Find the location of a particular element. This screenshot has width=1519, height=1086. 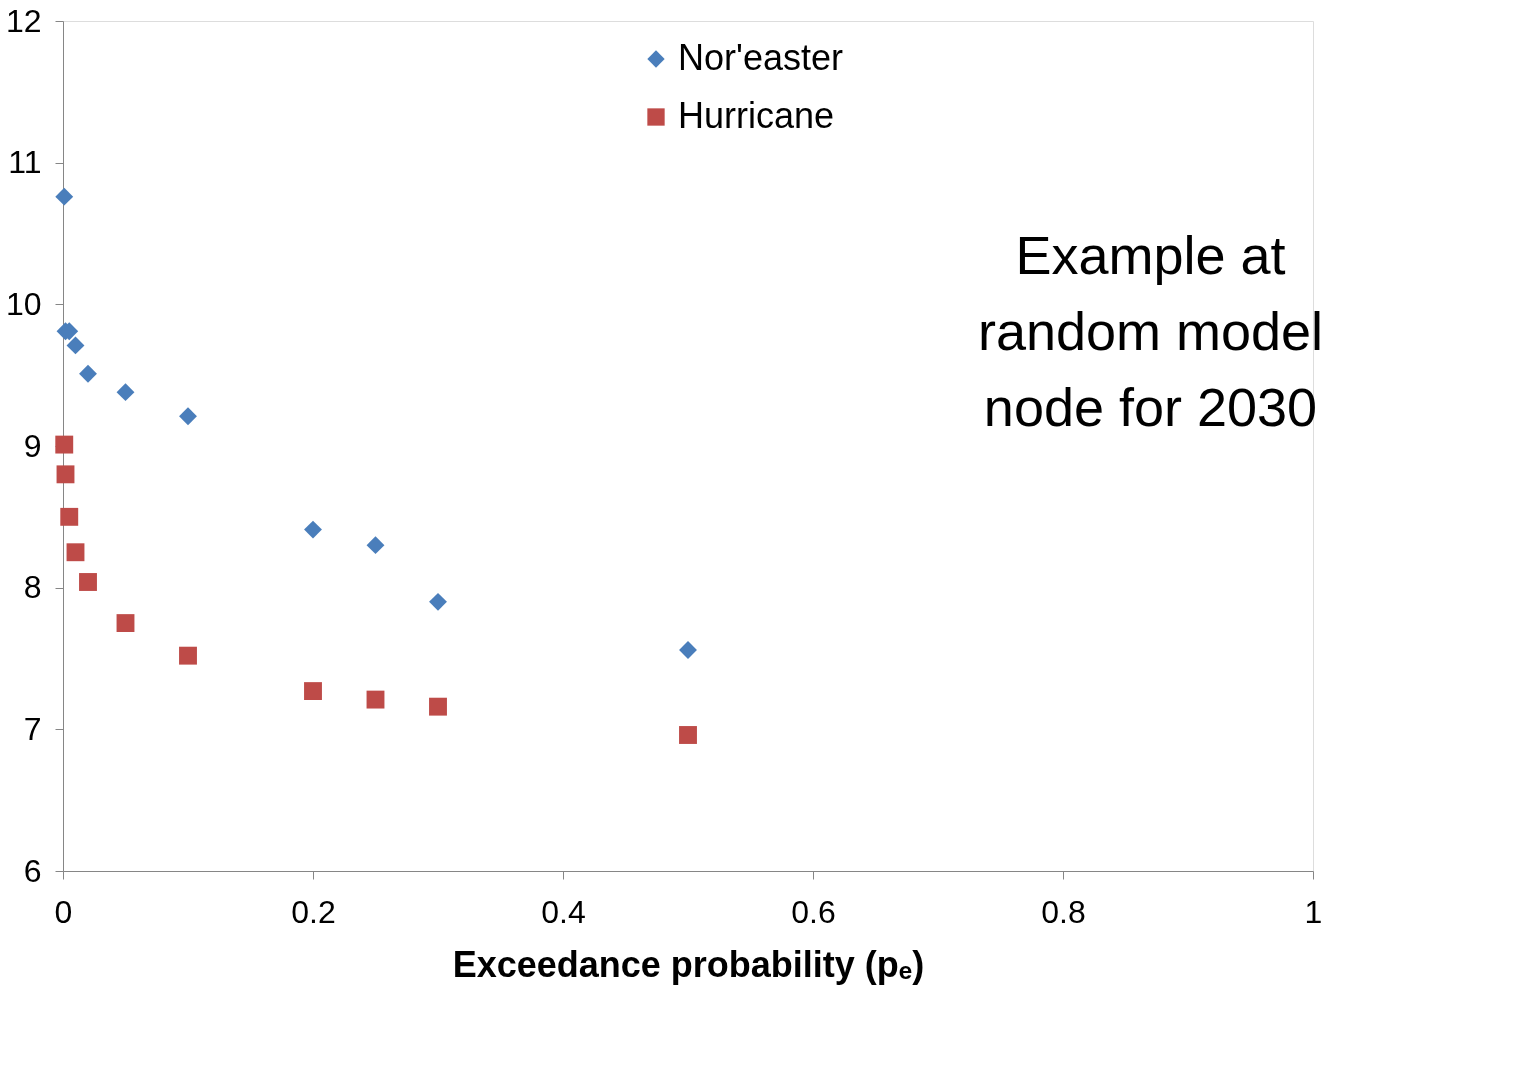

x-tick-label: 0.6 is located at coordinates (813, 911).